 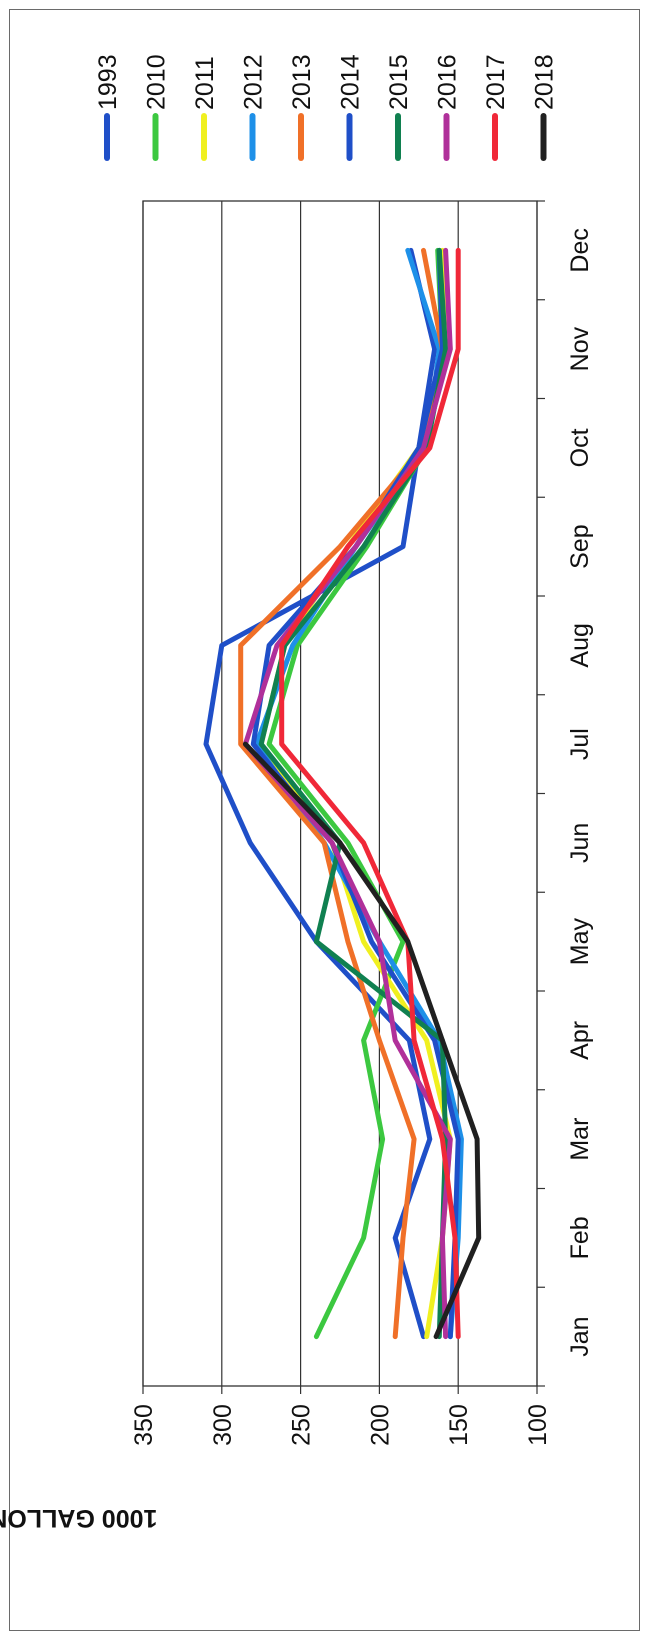 What do you see at coordinates (459, 1425) in the screenshot?
I see `y-tick-label: 150` at bounding box center [459, 1425].